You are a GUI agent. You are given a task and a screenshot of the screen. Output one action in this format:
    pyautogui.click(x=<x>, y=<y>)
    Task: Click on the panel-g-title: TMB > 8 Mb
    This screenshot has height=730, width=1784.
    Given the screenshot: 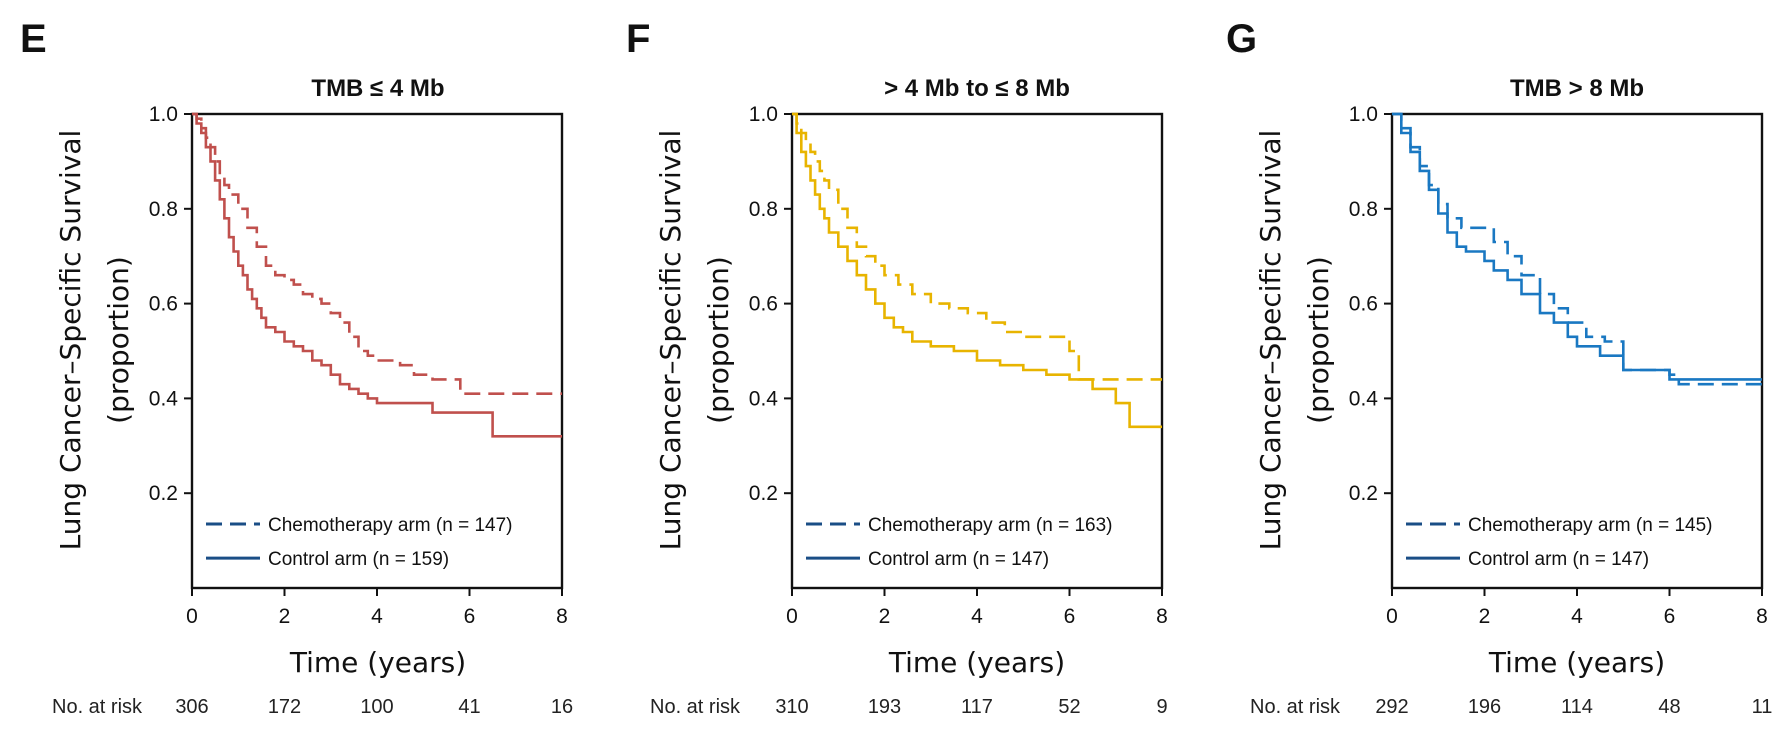 What is the action you would take?
    pyautogui.click(x=1577, y=88)
    